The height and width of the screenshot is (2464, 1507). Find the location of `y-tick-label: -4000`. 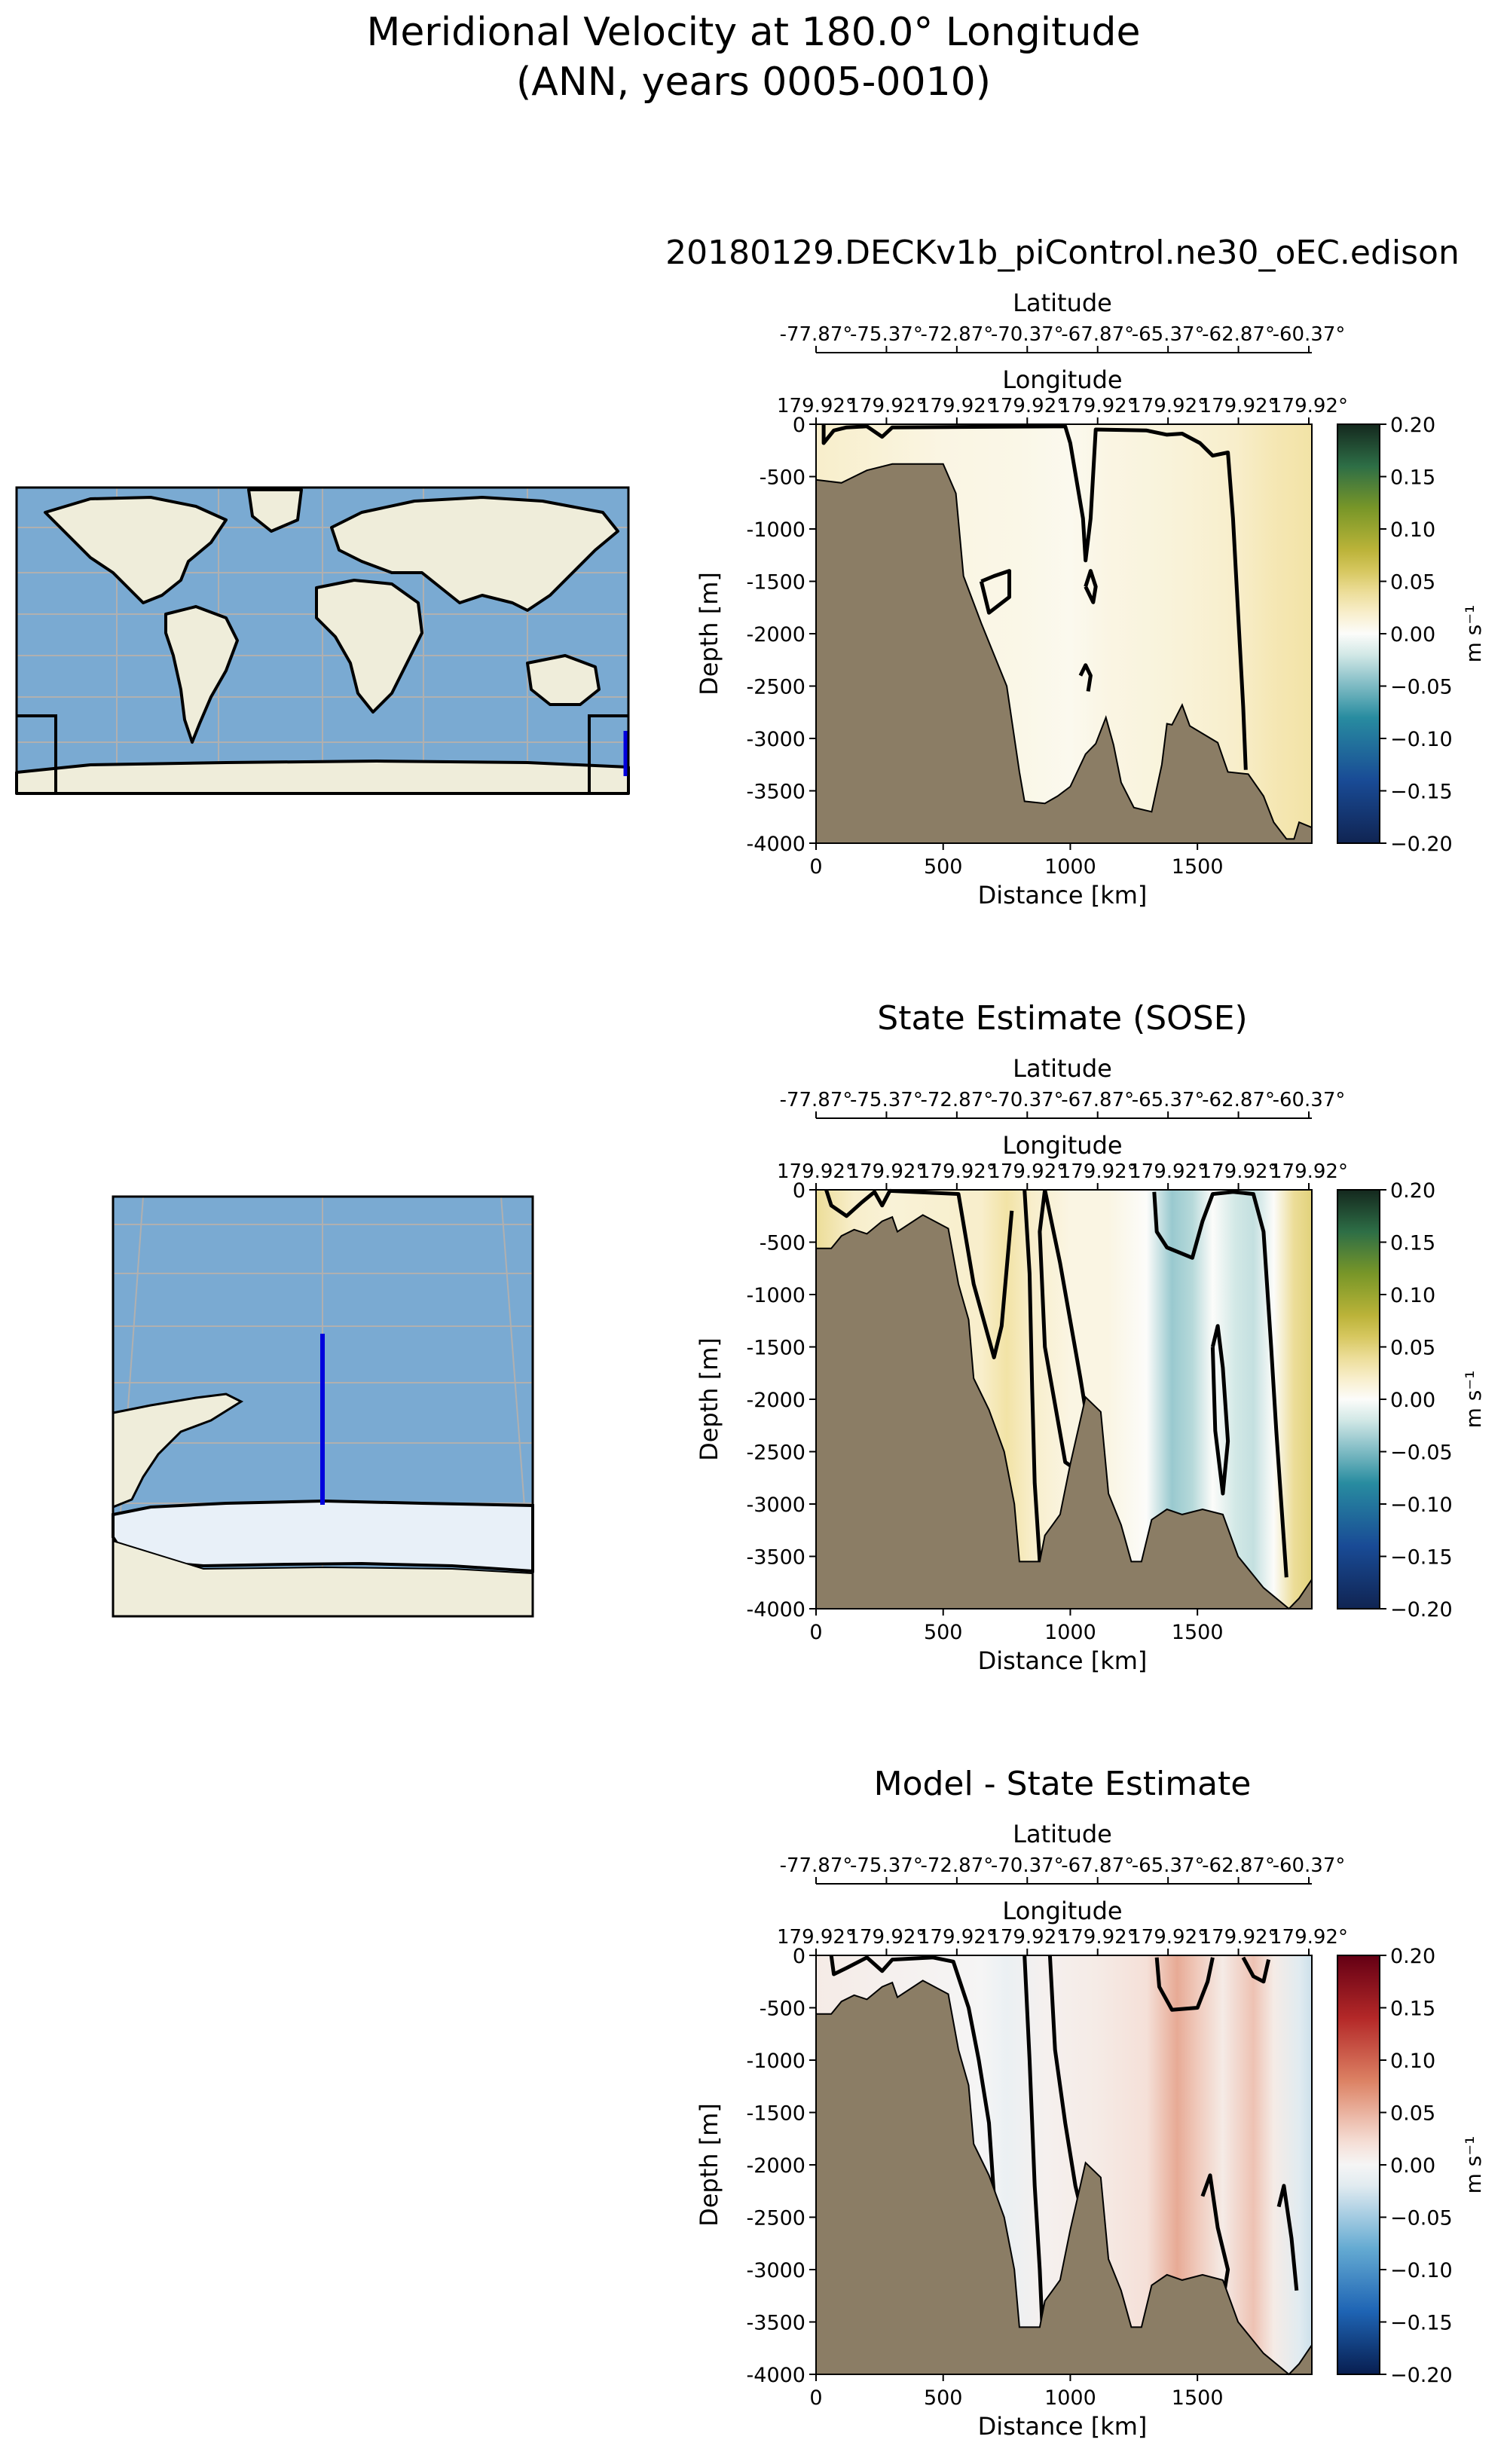

y-tick-label: -4000 is located at coordinates (776, 2375).